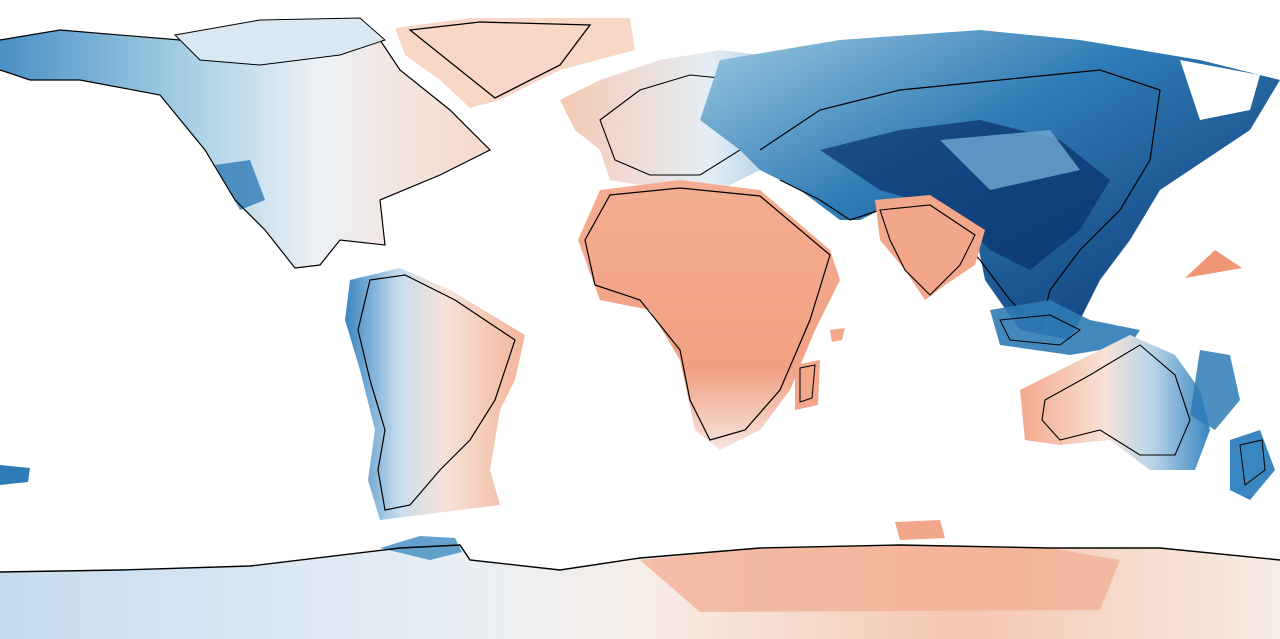  Describe the element at coordinates (279, 41) in the screenshot. I see `canadian-archipelago` at that location.